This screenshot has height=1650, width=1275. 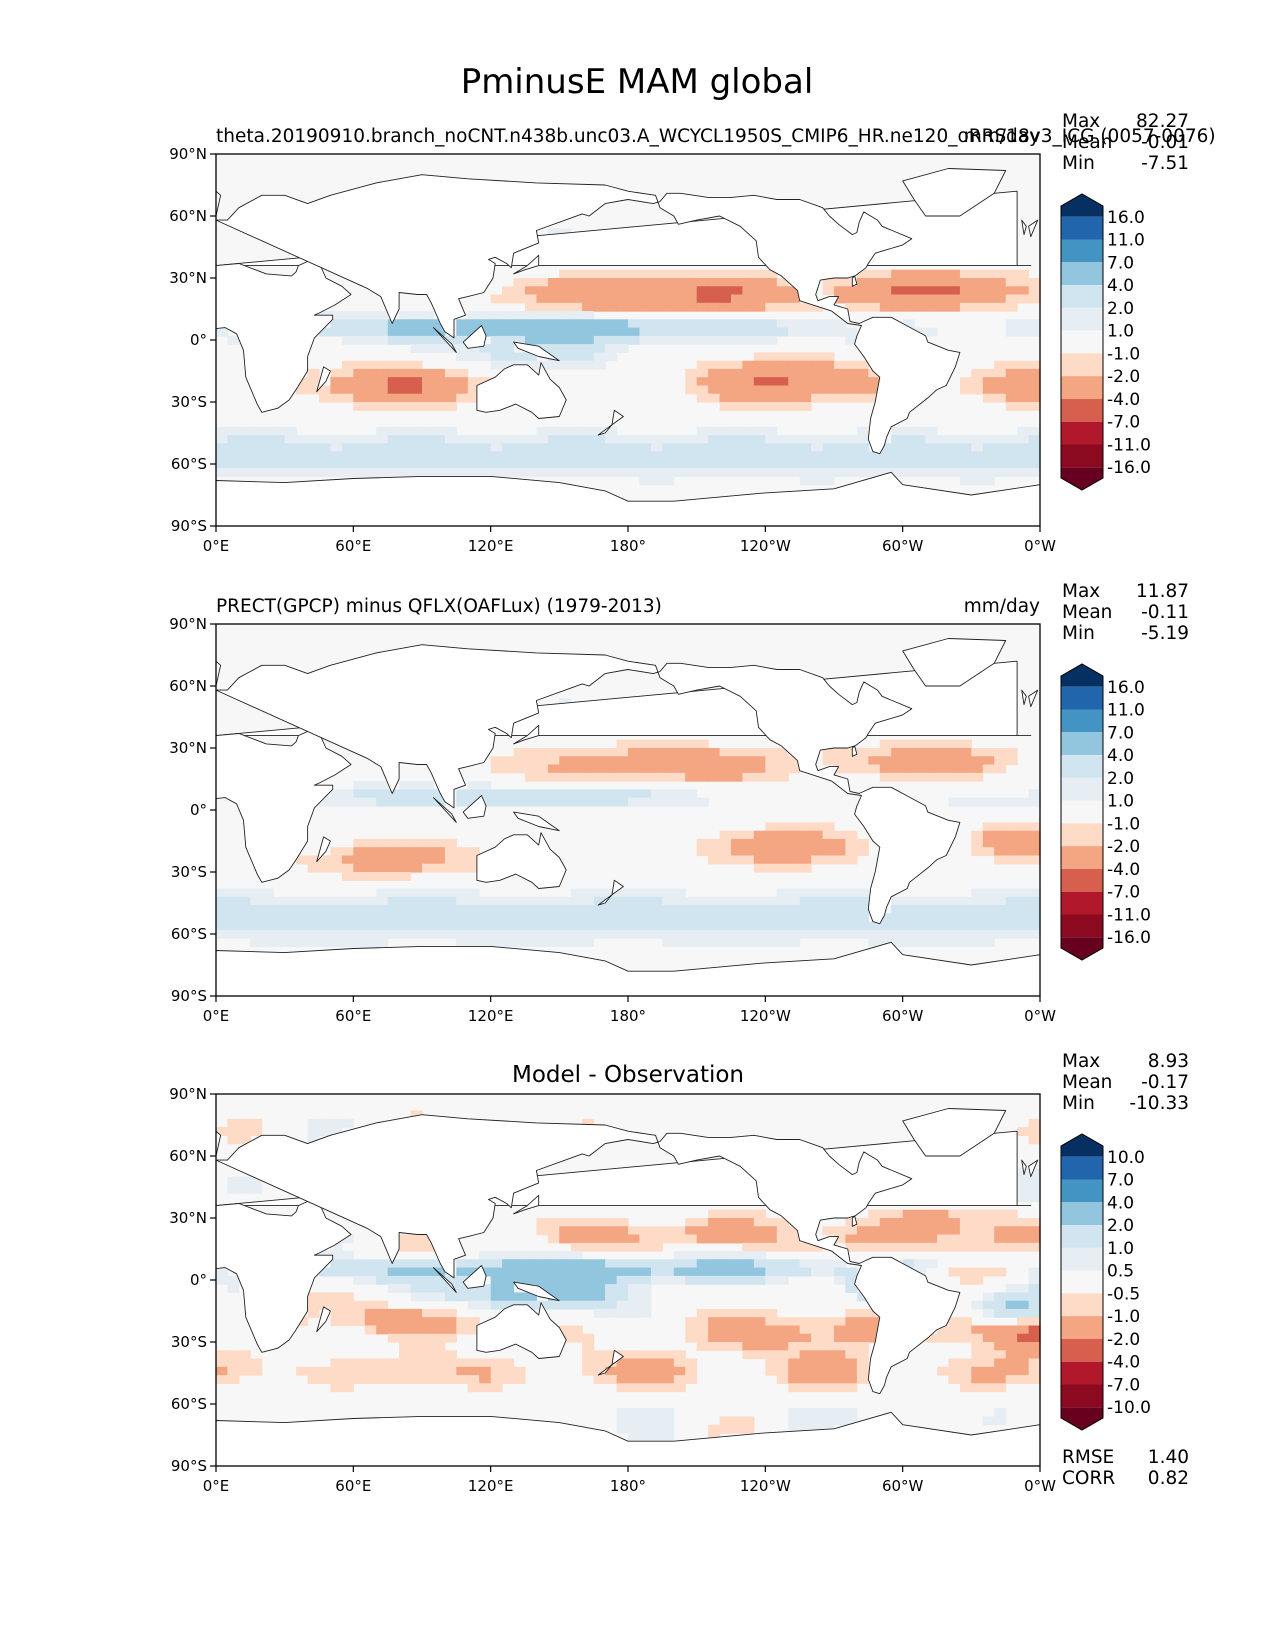 I want to click on colorbar-tick-label: -1.0, so click(x=1123, y=824).